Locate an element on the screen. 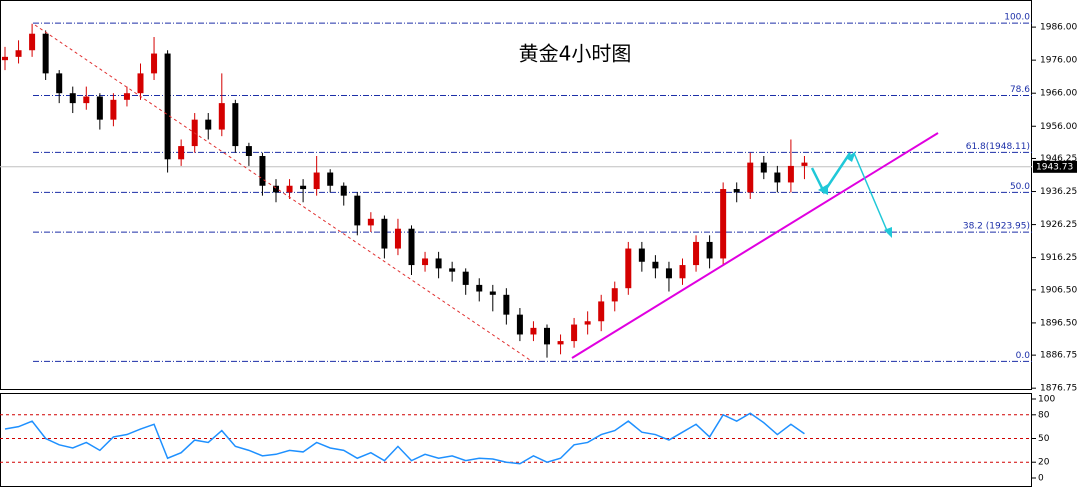 The image size is (1081, 488). fib-label: 38.2 (1923.95) is located at coordinates (996, 227).